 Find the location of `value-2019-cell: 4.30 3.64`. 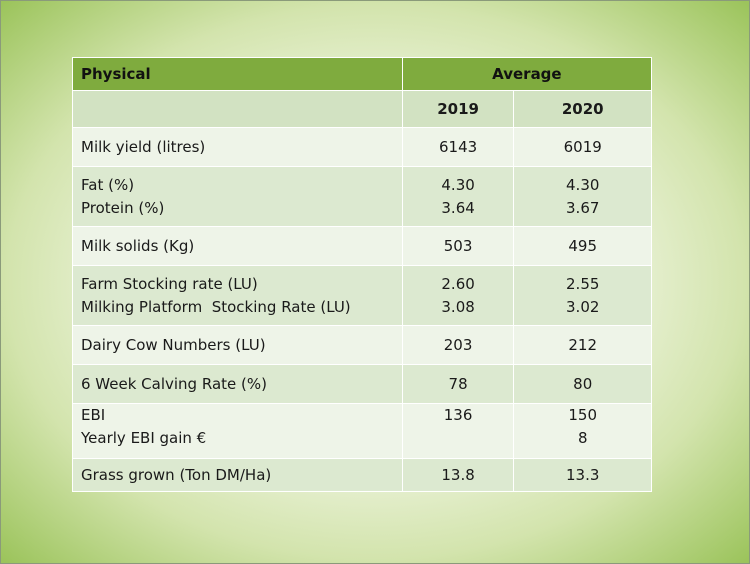

value-2019-cell: 4.30 3.64 is located at coordinates (458, 196).